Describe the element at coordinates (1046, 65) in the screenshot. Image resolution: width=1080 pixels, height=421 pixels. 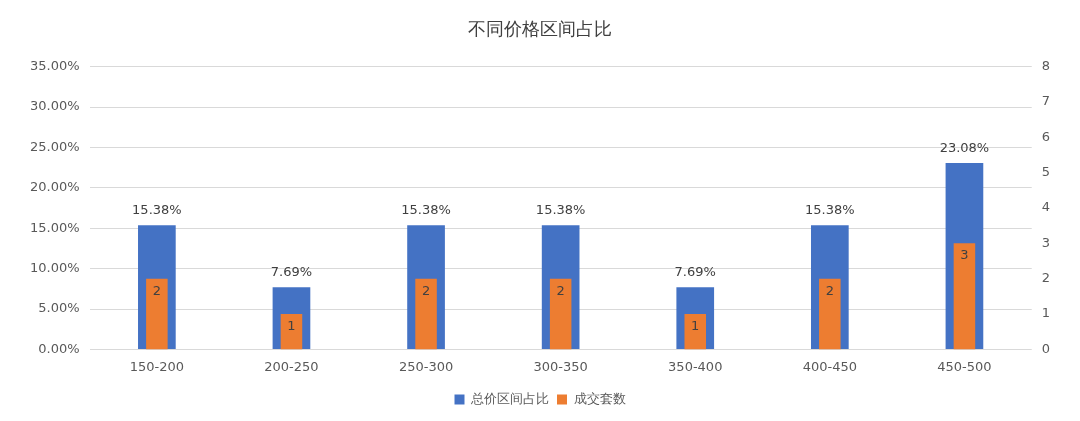
I see `y2-tick-label: 8` at that location.